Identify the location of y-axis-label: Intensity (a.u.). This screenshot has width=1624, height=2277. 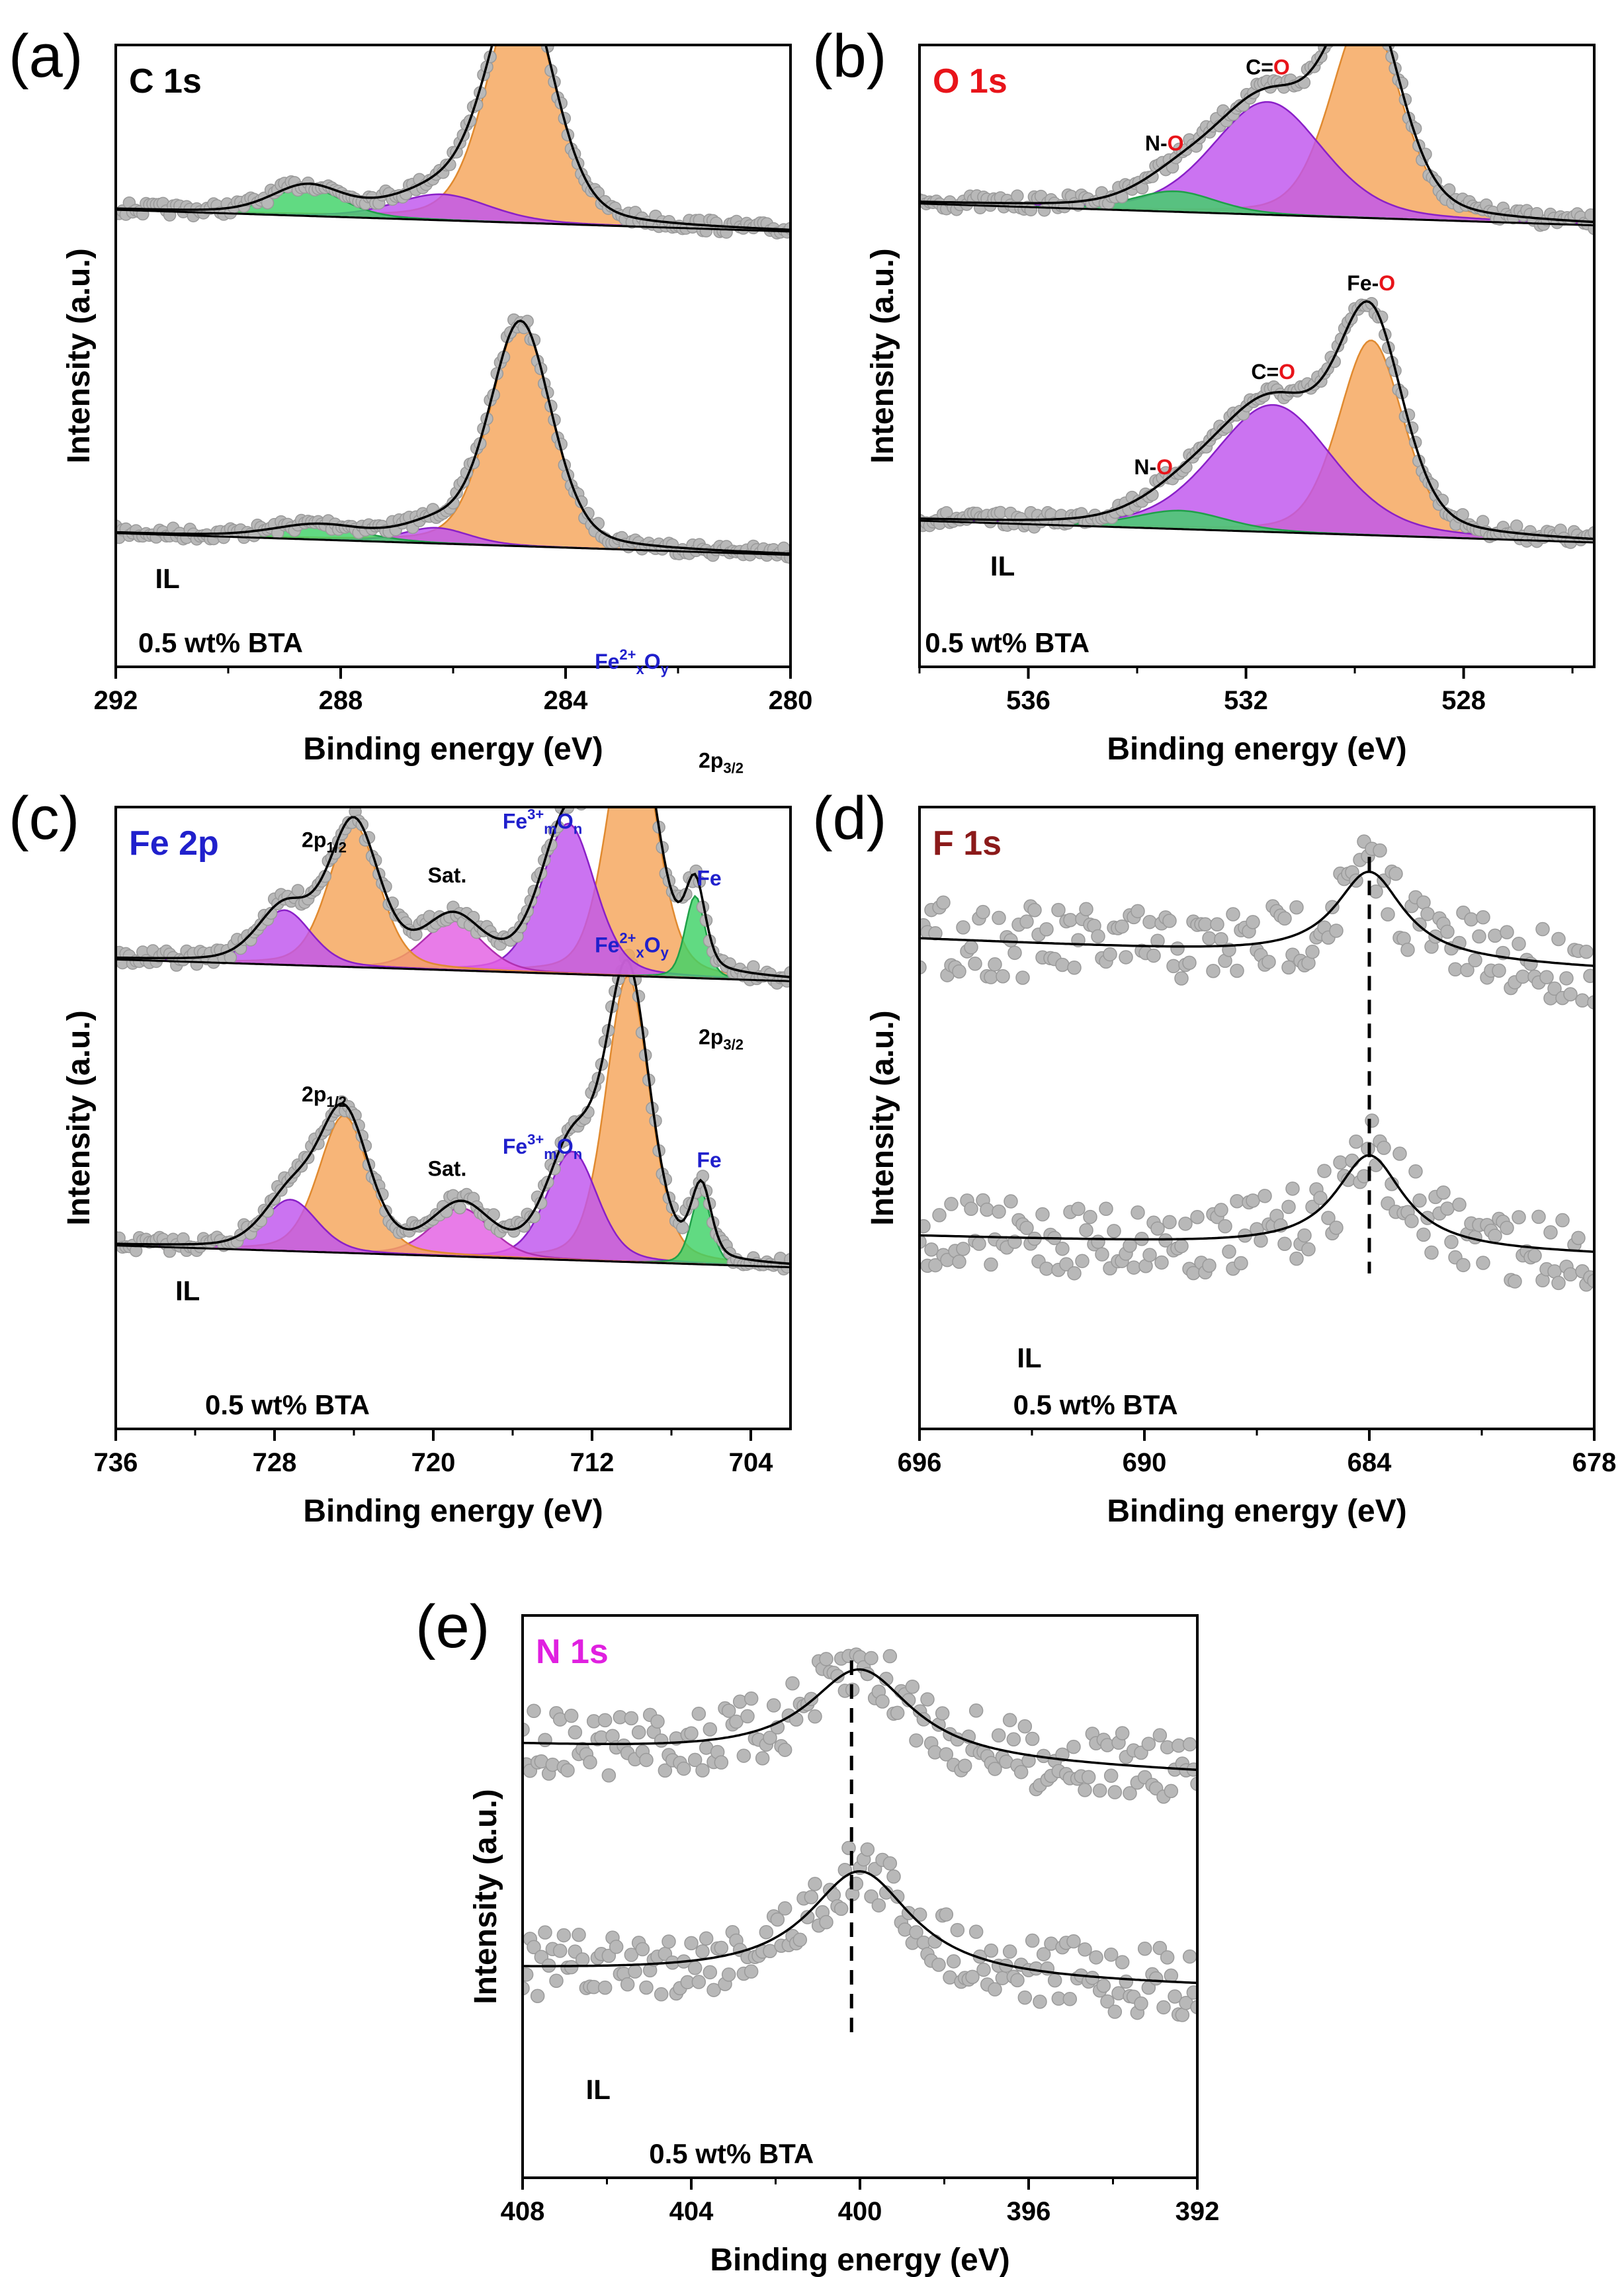
(79, 355).